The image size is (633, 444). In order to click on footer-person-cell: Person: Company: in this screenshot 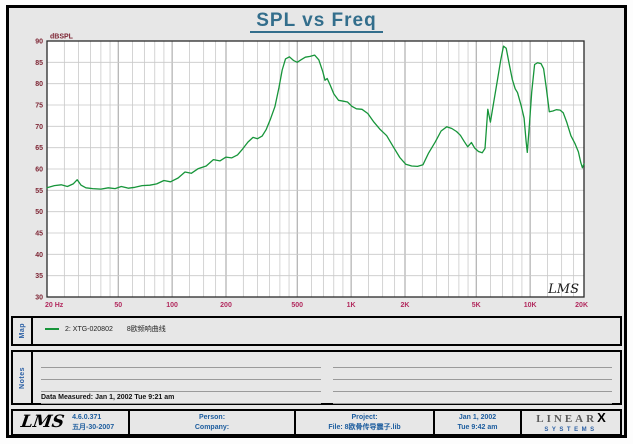, I will do `click(213, 422)`.